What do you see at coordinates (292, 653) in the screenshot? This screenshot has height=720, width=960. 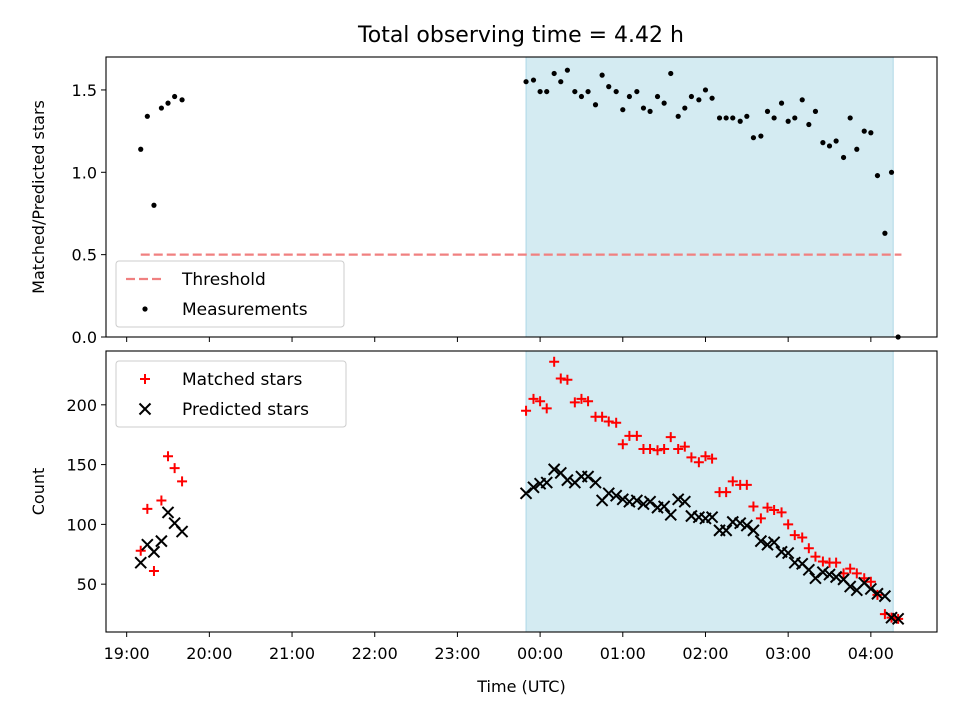 I see `x-tick-label: 21:00` at bounding box center [292, 653].